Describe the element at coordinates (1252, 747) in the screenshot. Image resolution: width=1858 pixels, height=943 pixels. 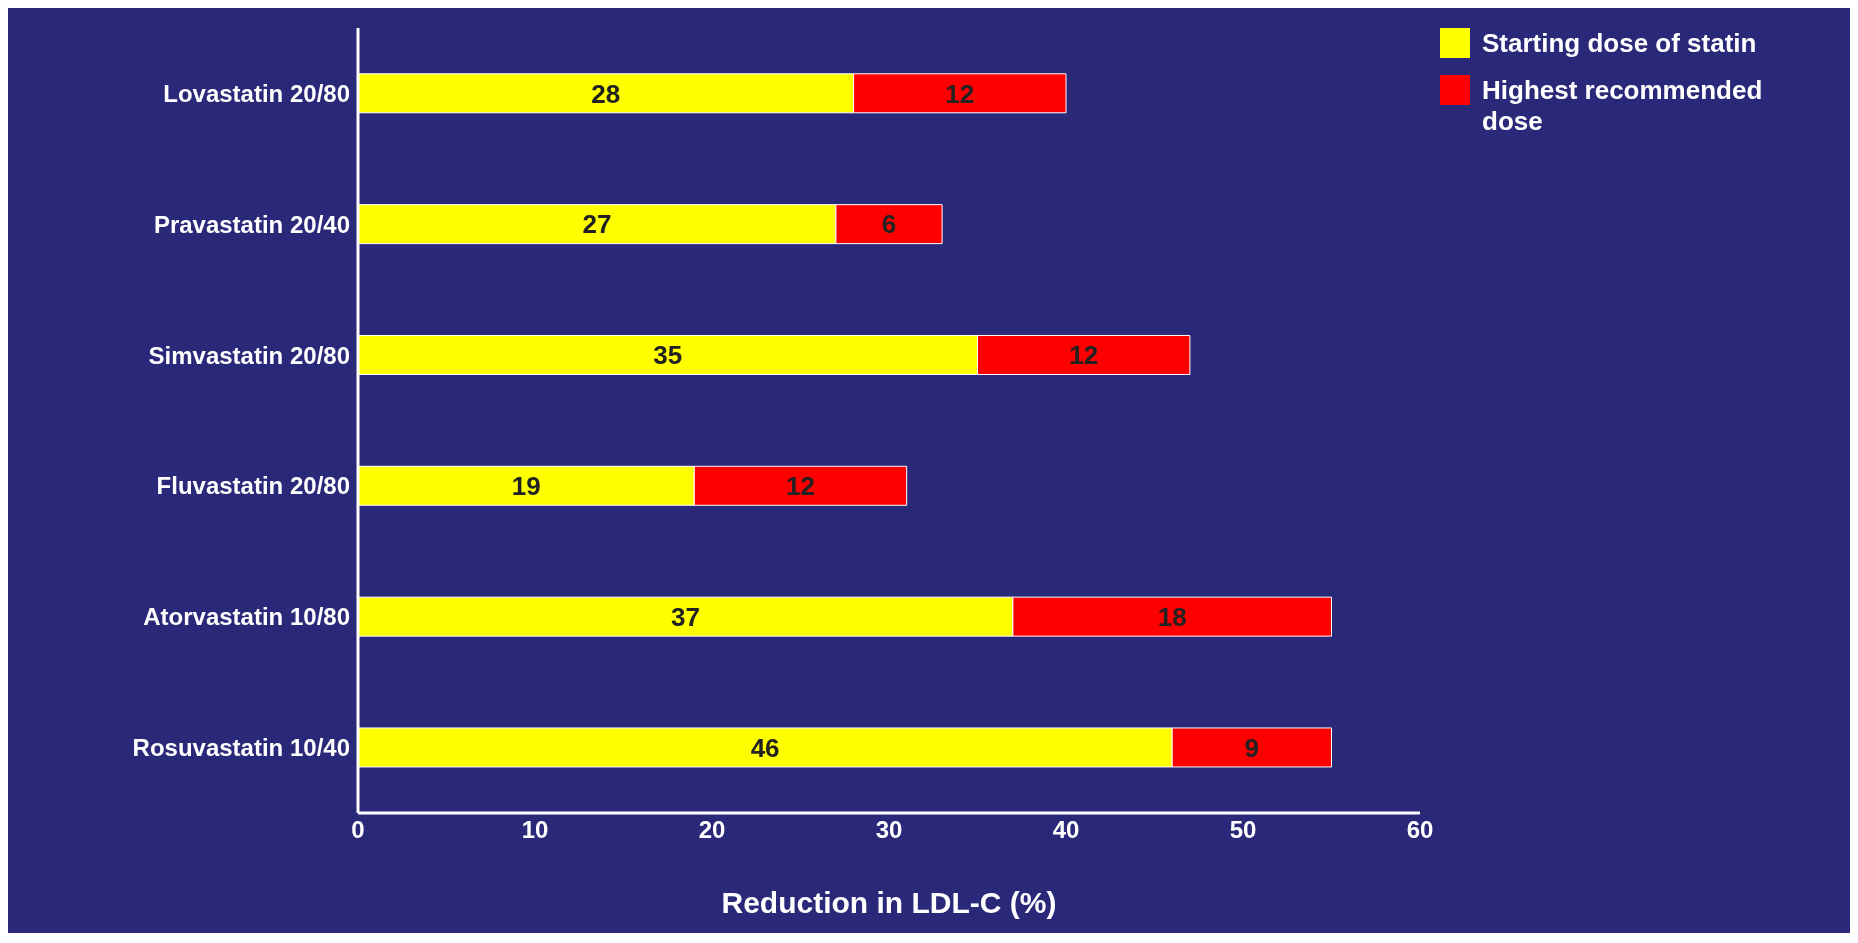
I see `data-label: 9` at that location.